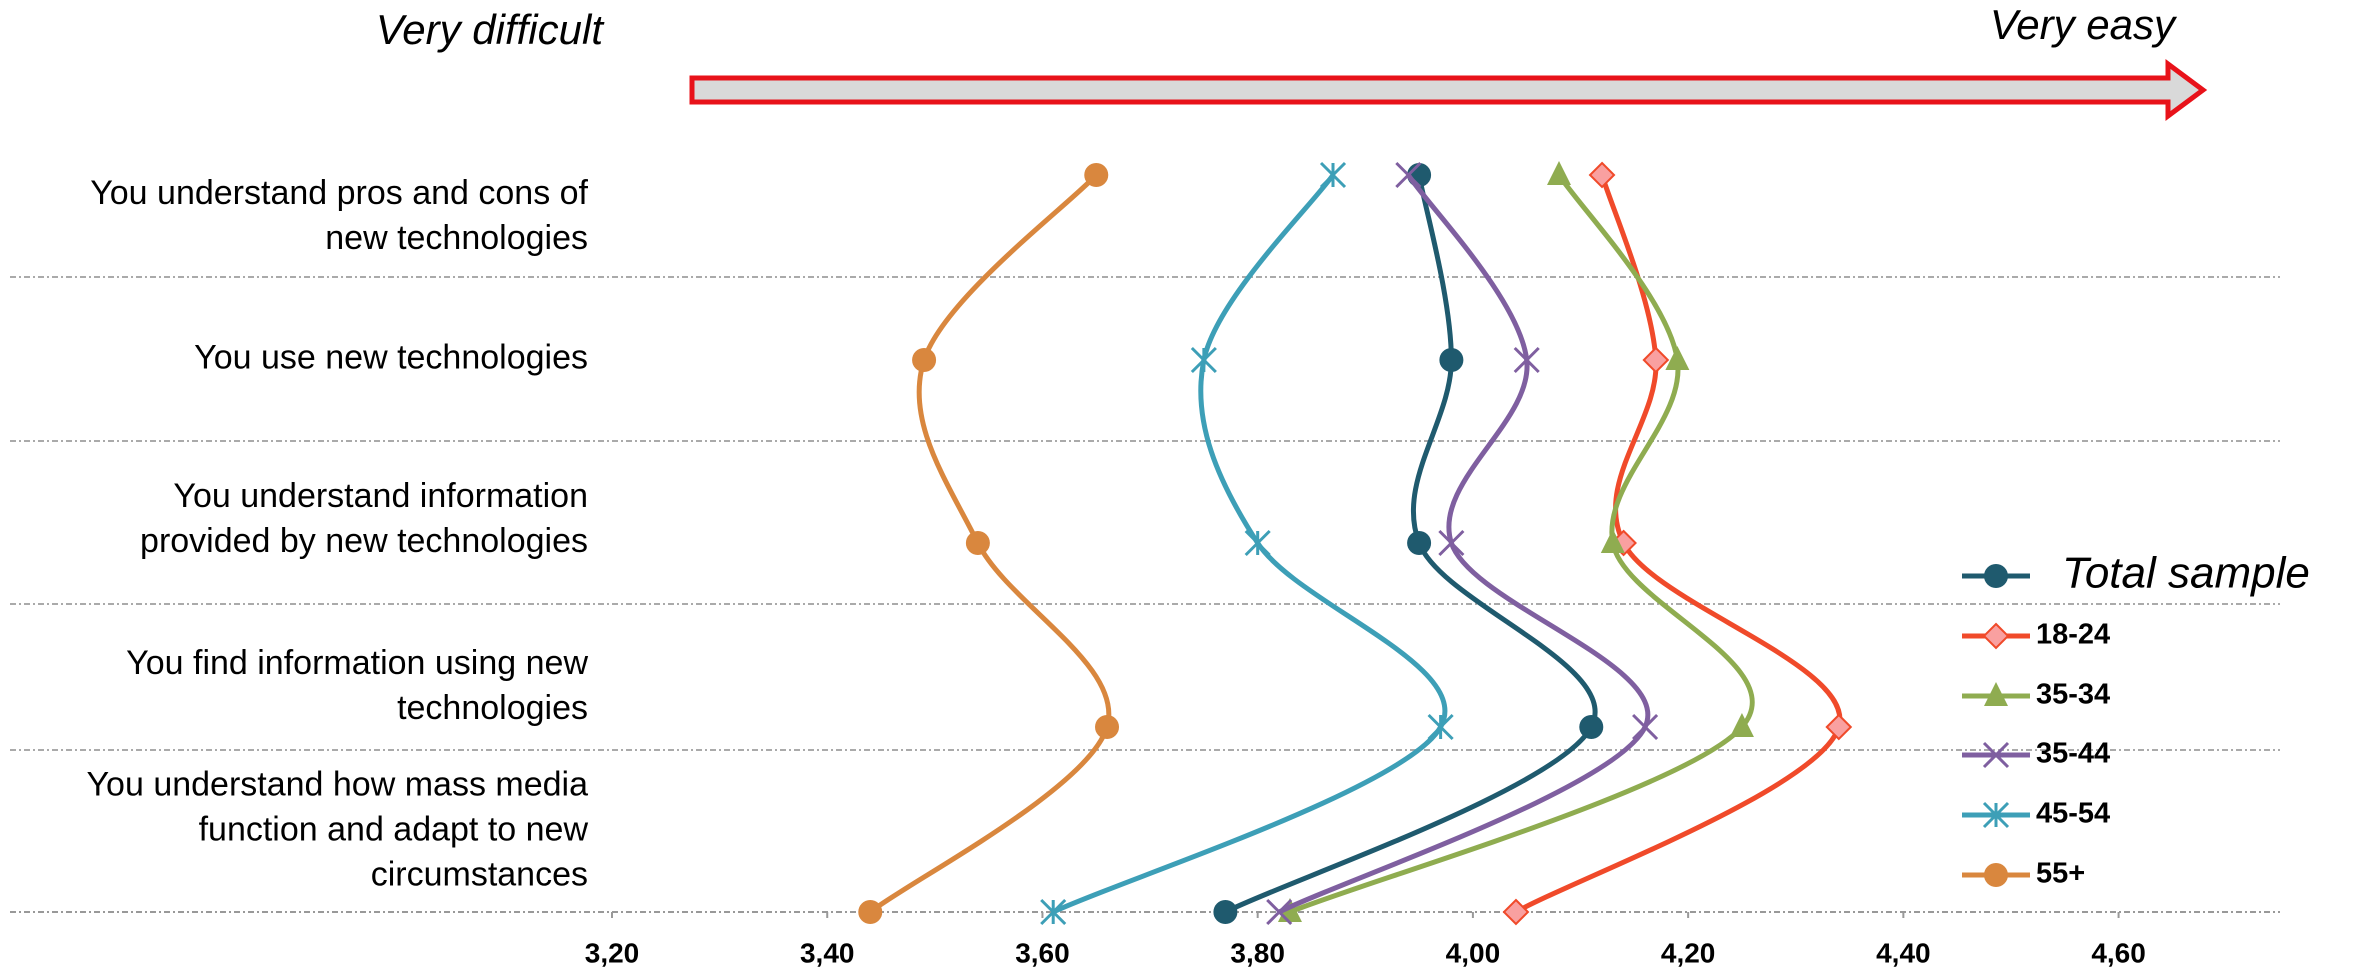  Describe the element at coordinates (1688, 952) in the screenshot. I see `x-tick-label: 4,20` at that location.